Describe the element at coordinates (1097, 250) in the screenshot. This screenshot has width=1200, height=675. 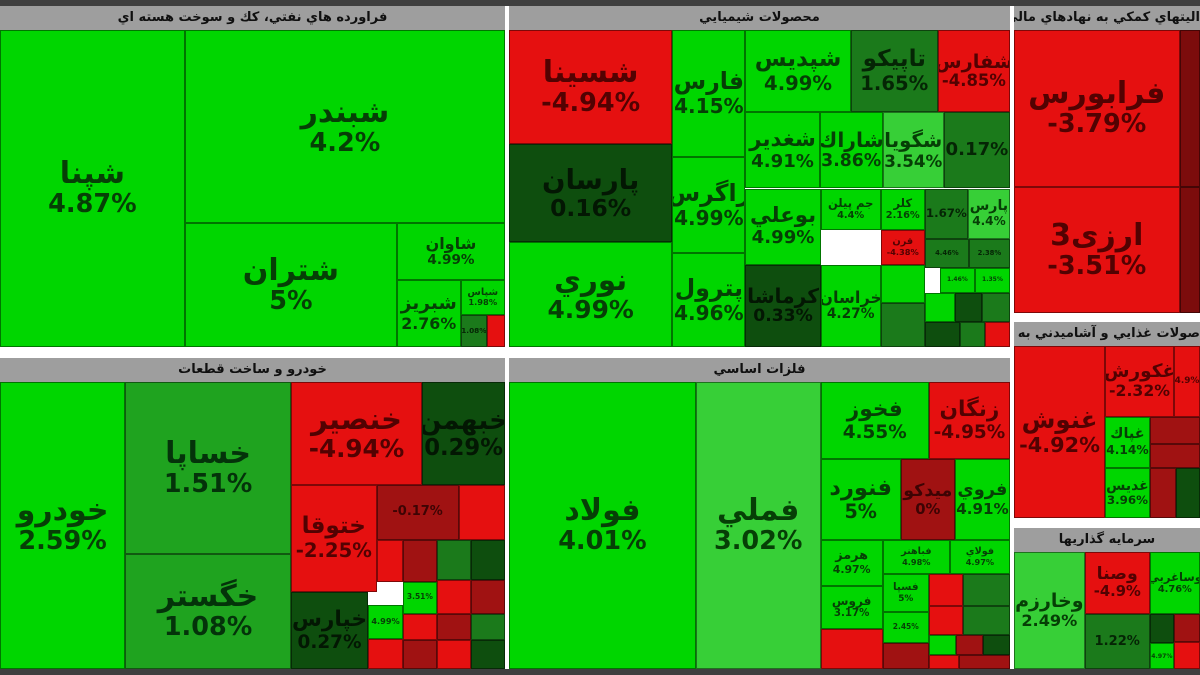
I see `stock-tile-ارزی3: ارزی3 -3.51%` at that location.